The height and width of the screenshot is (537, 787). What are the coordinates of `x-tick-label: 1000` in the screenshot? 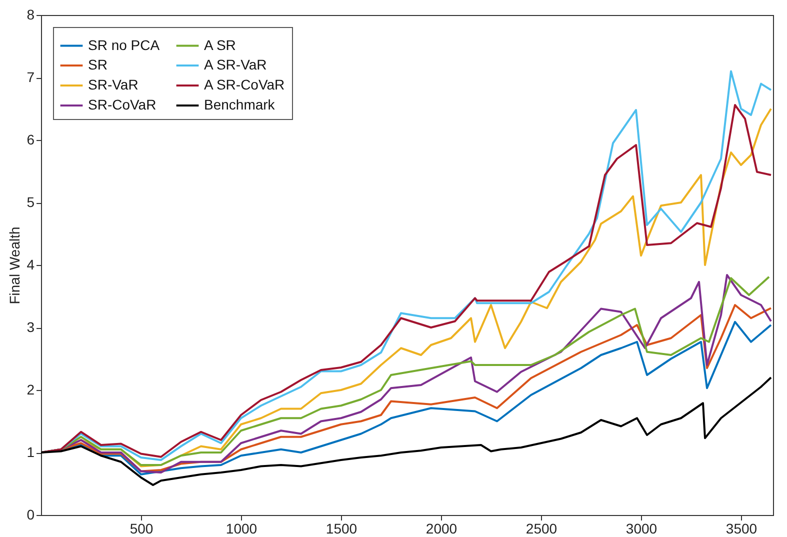 It's located at (242, 528).